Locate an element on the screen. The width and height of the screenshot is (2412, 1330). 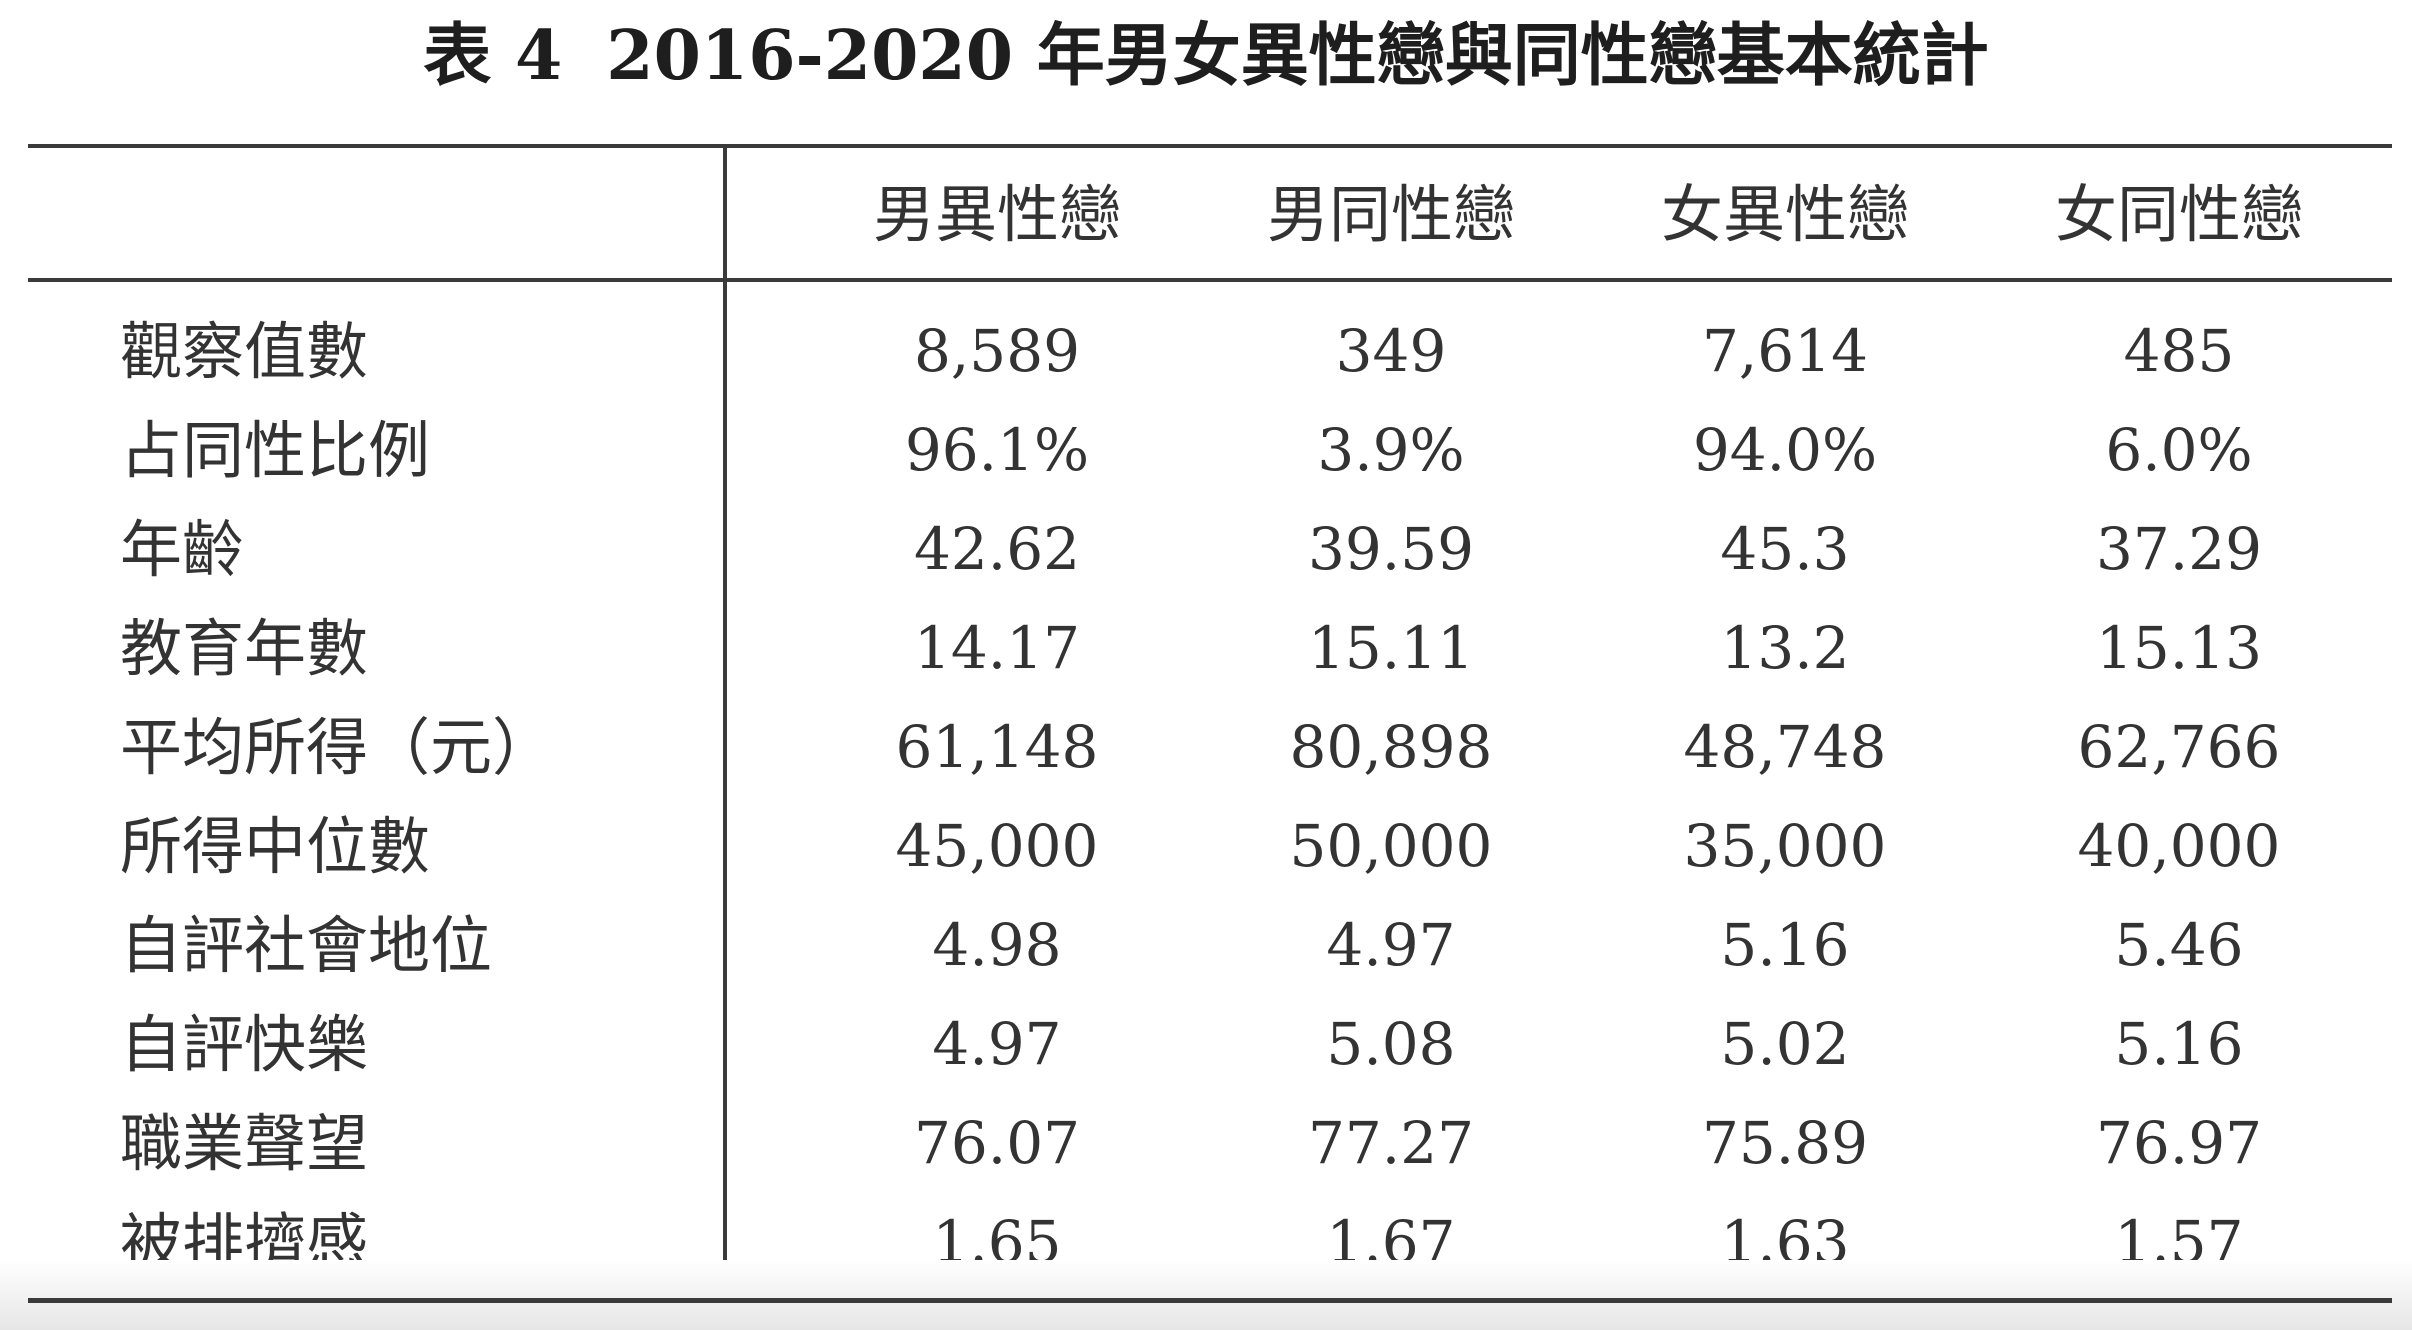
table-cell: 5.46 is located at coordinates (2179, 945).